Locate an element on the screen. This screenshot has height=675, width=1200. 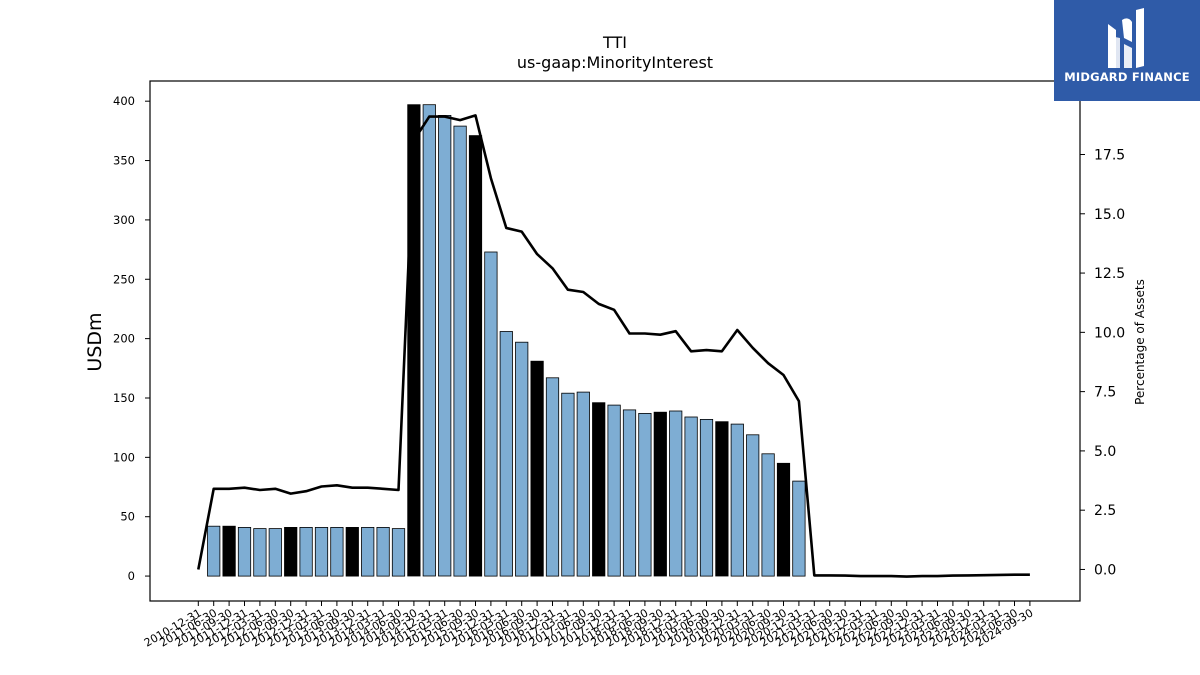
y2-tick-label: 17.5 is located at coordinates (1109, 156).